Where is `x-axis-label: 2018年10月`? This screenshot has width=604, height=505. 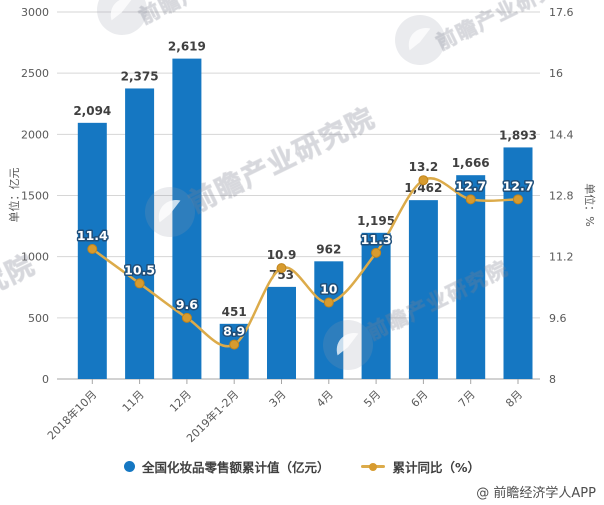 x-axis-label: 2018年10月 is located at coordinates (71, 414).